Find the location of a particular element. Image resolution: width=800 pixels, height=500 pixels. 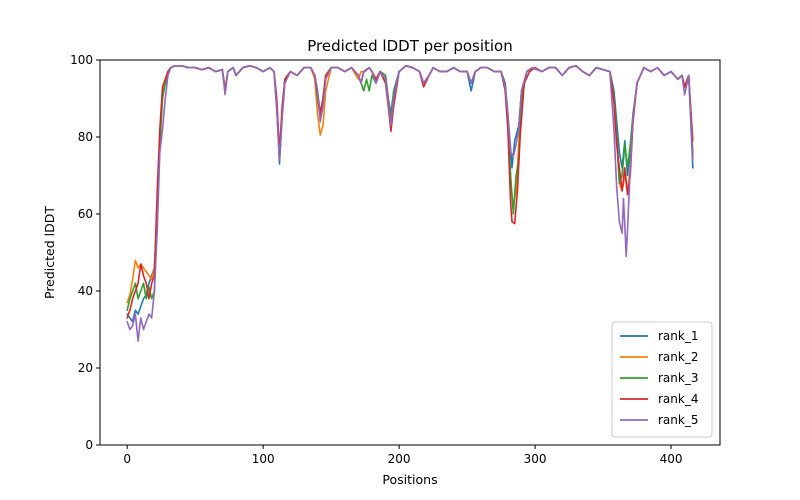

y-tick-label: 80 is located at coordinates (85, 137).